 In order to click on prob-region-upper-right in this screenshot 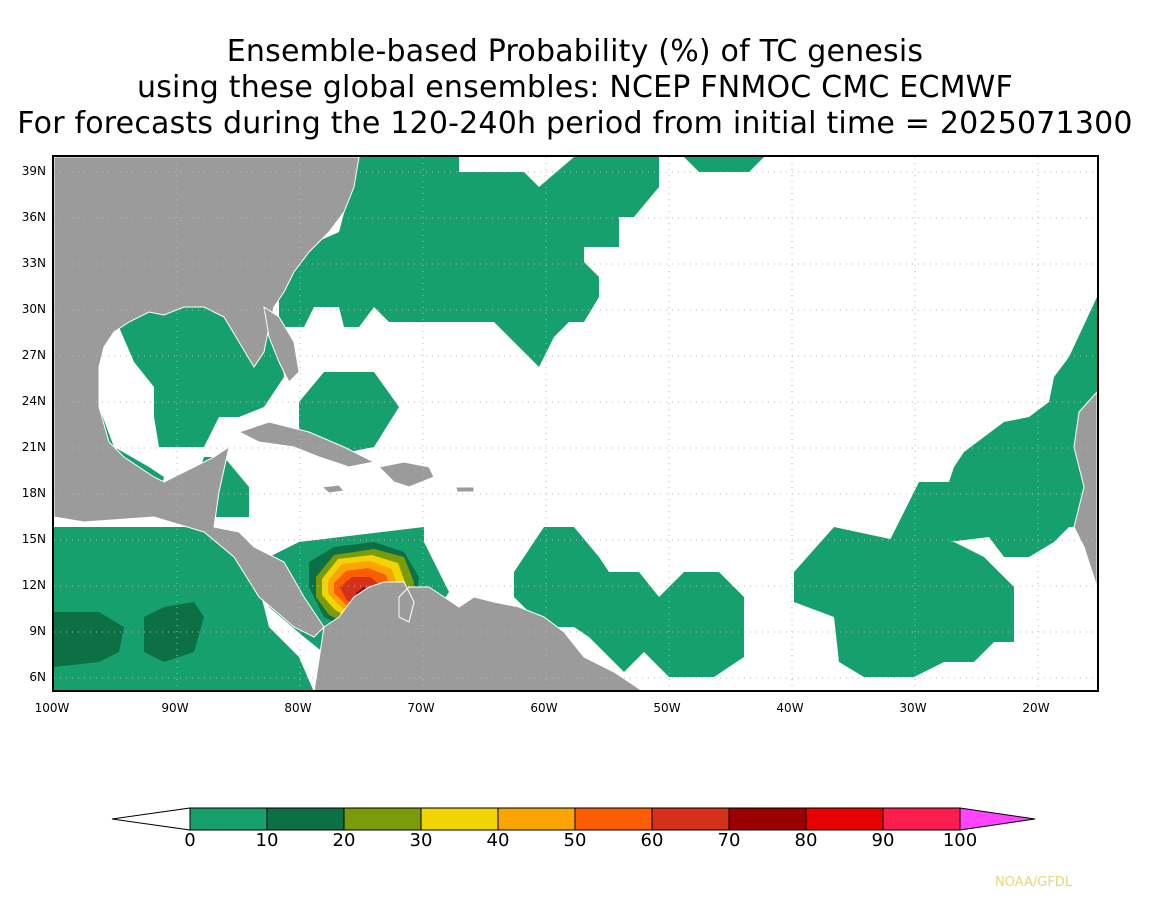, I will do `click(724, 164)`.